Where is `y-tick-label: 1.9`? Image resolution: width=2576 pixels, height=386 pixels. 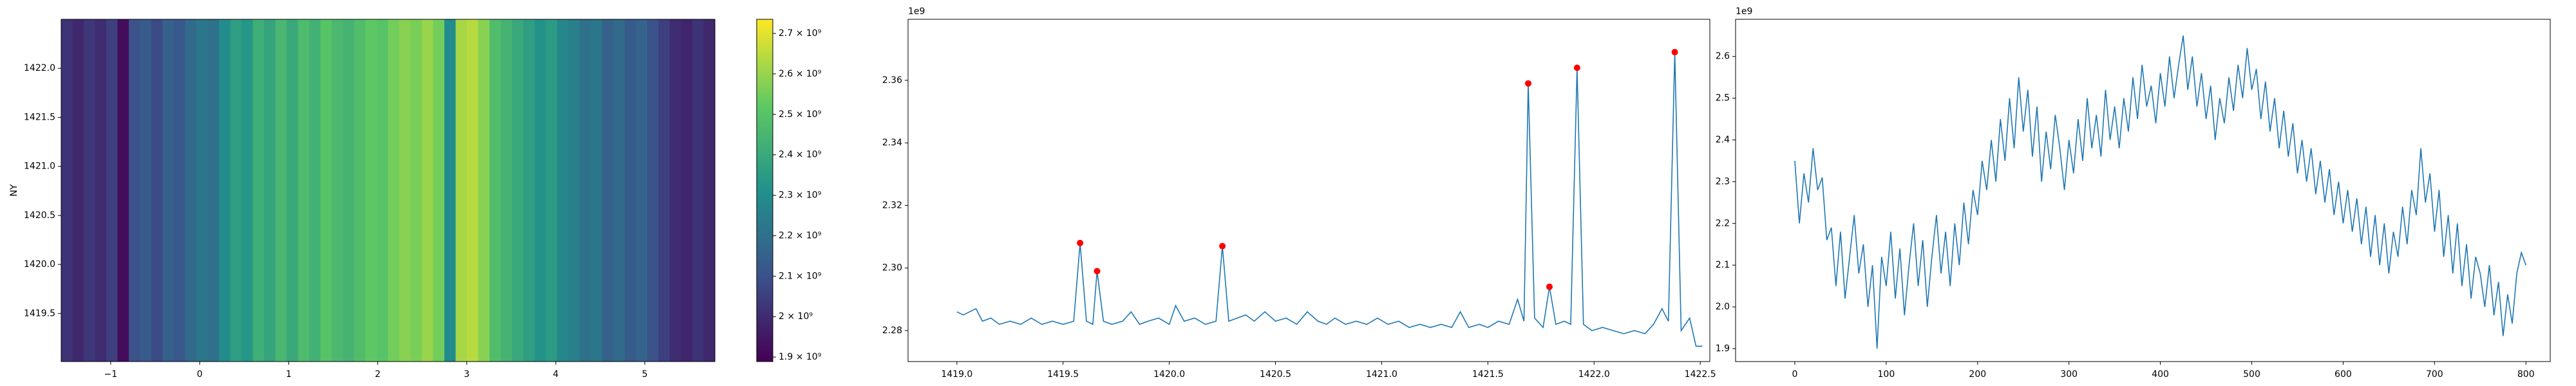 y-tick-label: 1.9 is located at coordinates (1723, 349).